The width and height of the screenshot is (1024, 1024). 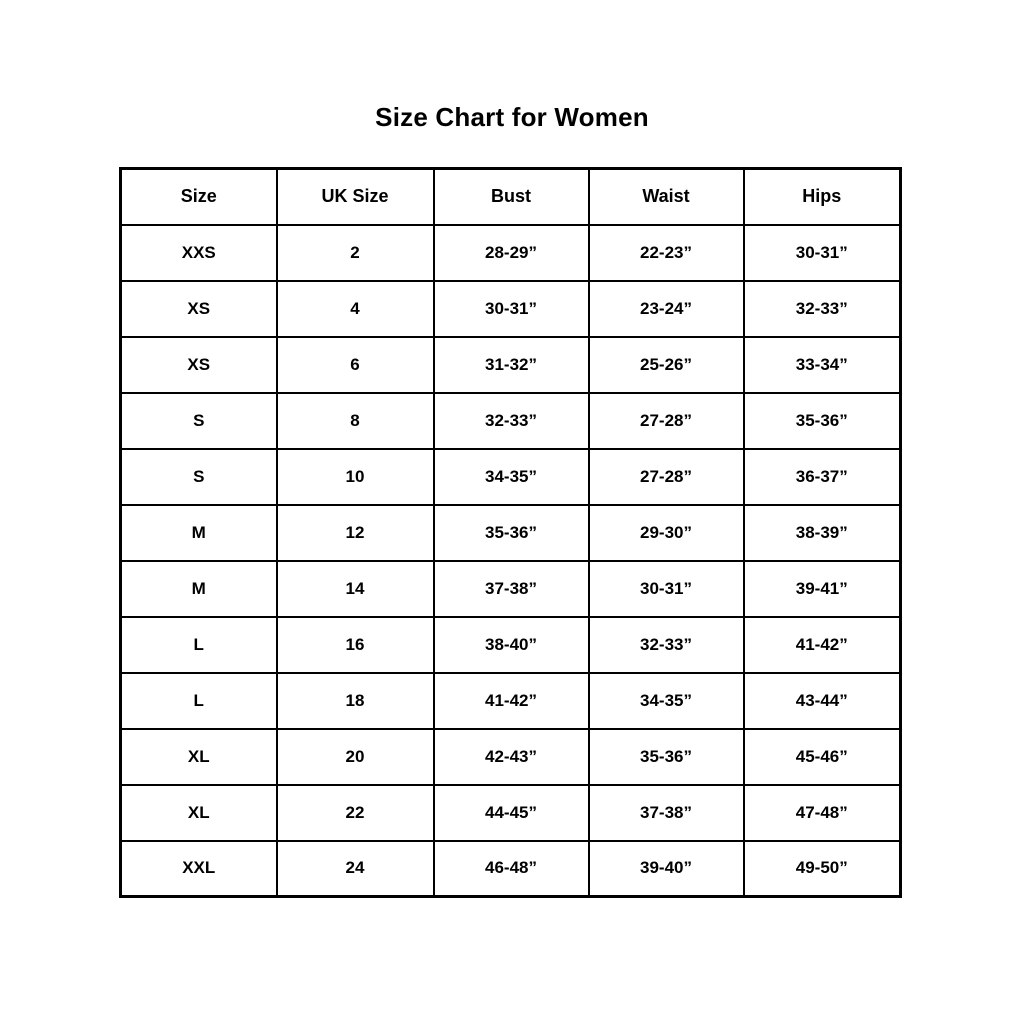 What do you see at coordinates (355, 756) in the screenshot?
I see `cell-uk-size: 20` at bounding box center [355, 756].